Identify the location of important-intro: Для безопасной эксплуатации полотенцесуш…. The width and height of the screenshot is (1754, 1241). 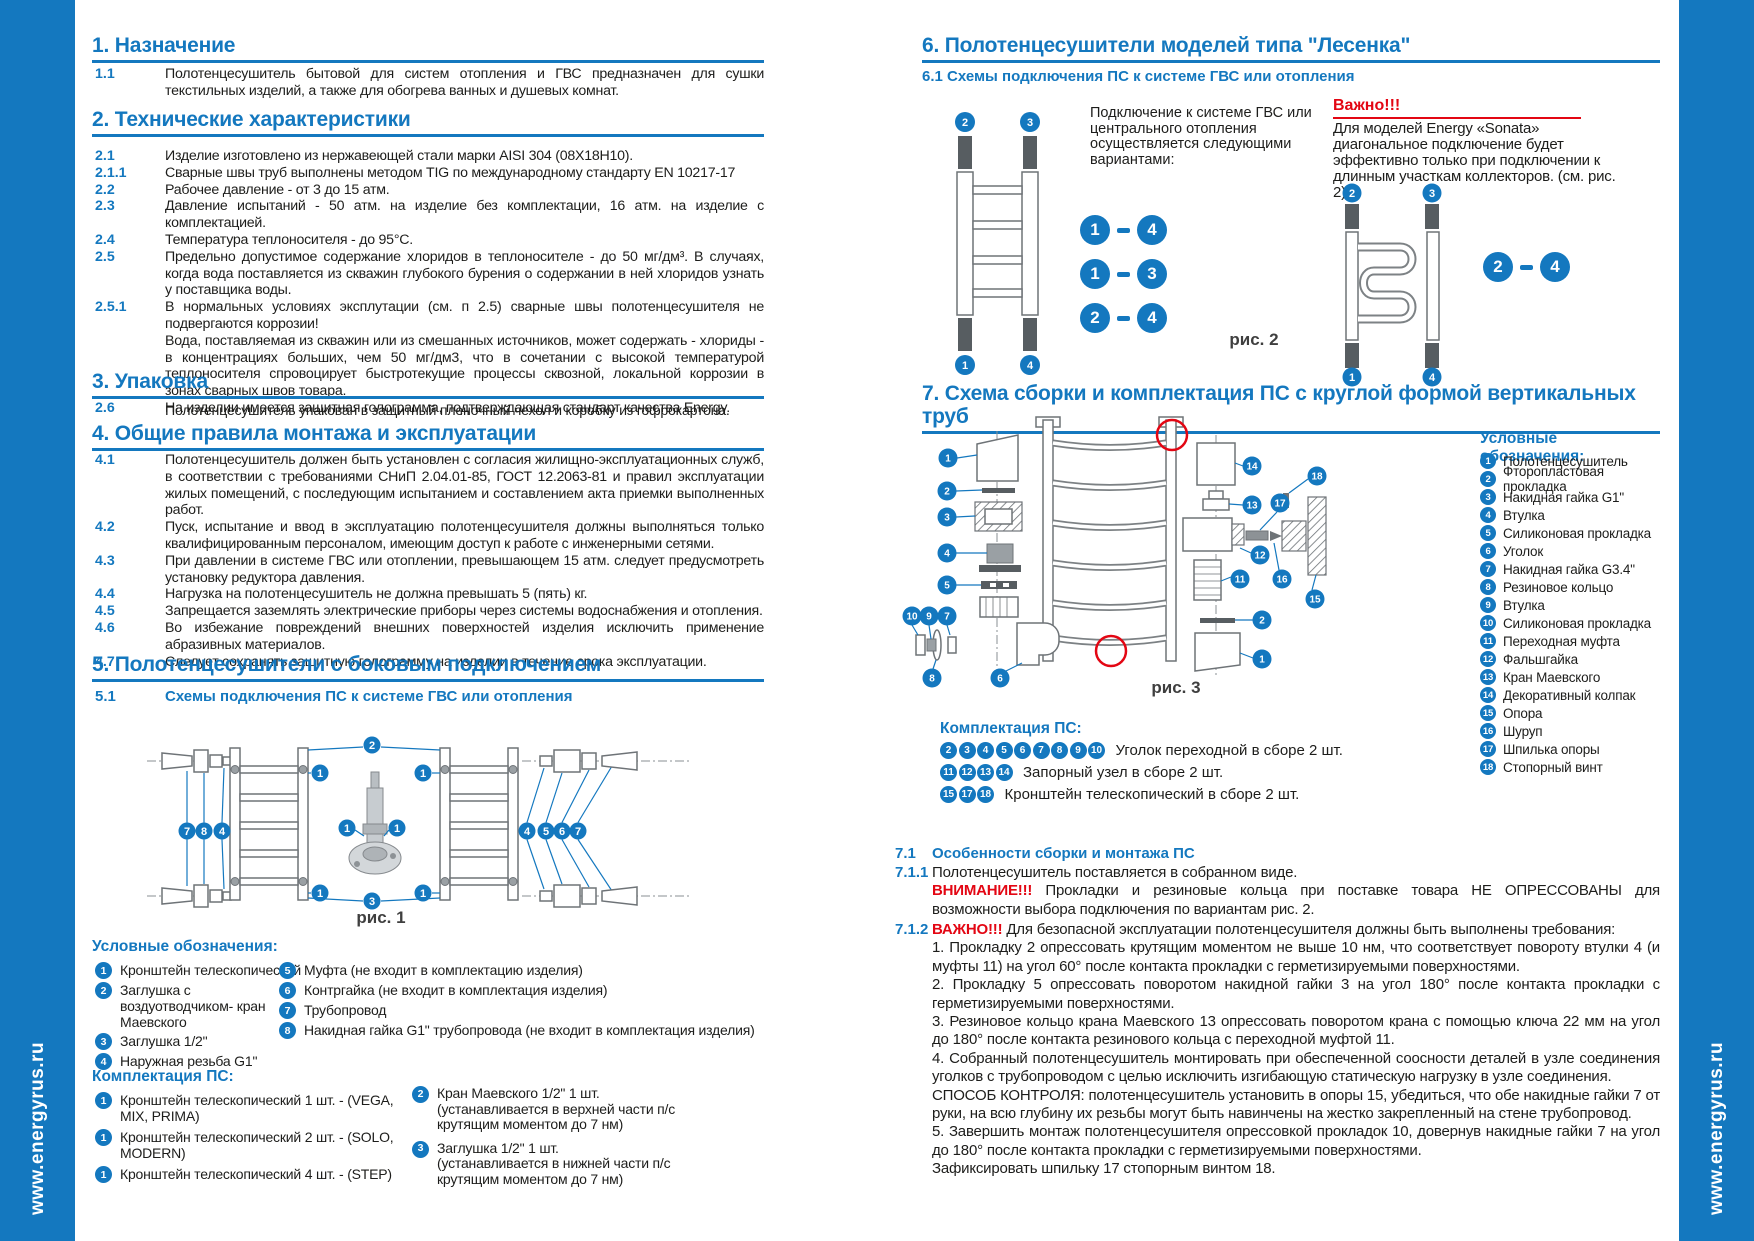
(1309, 929).